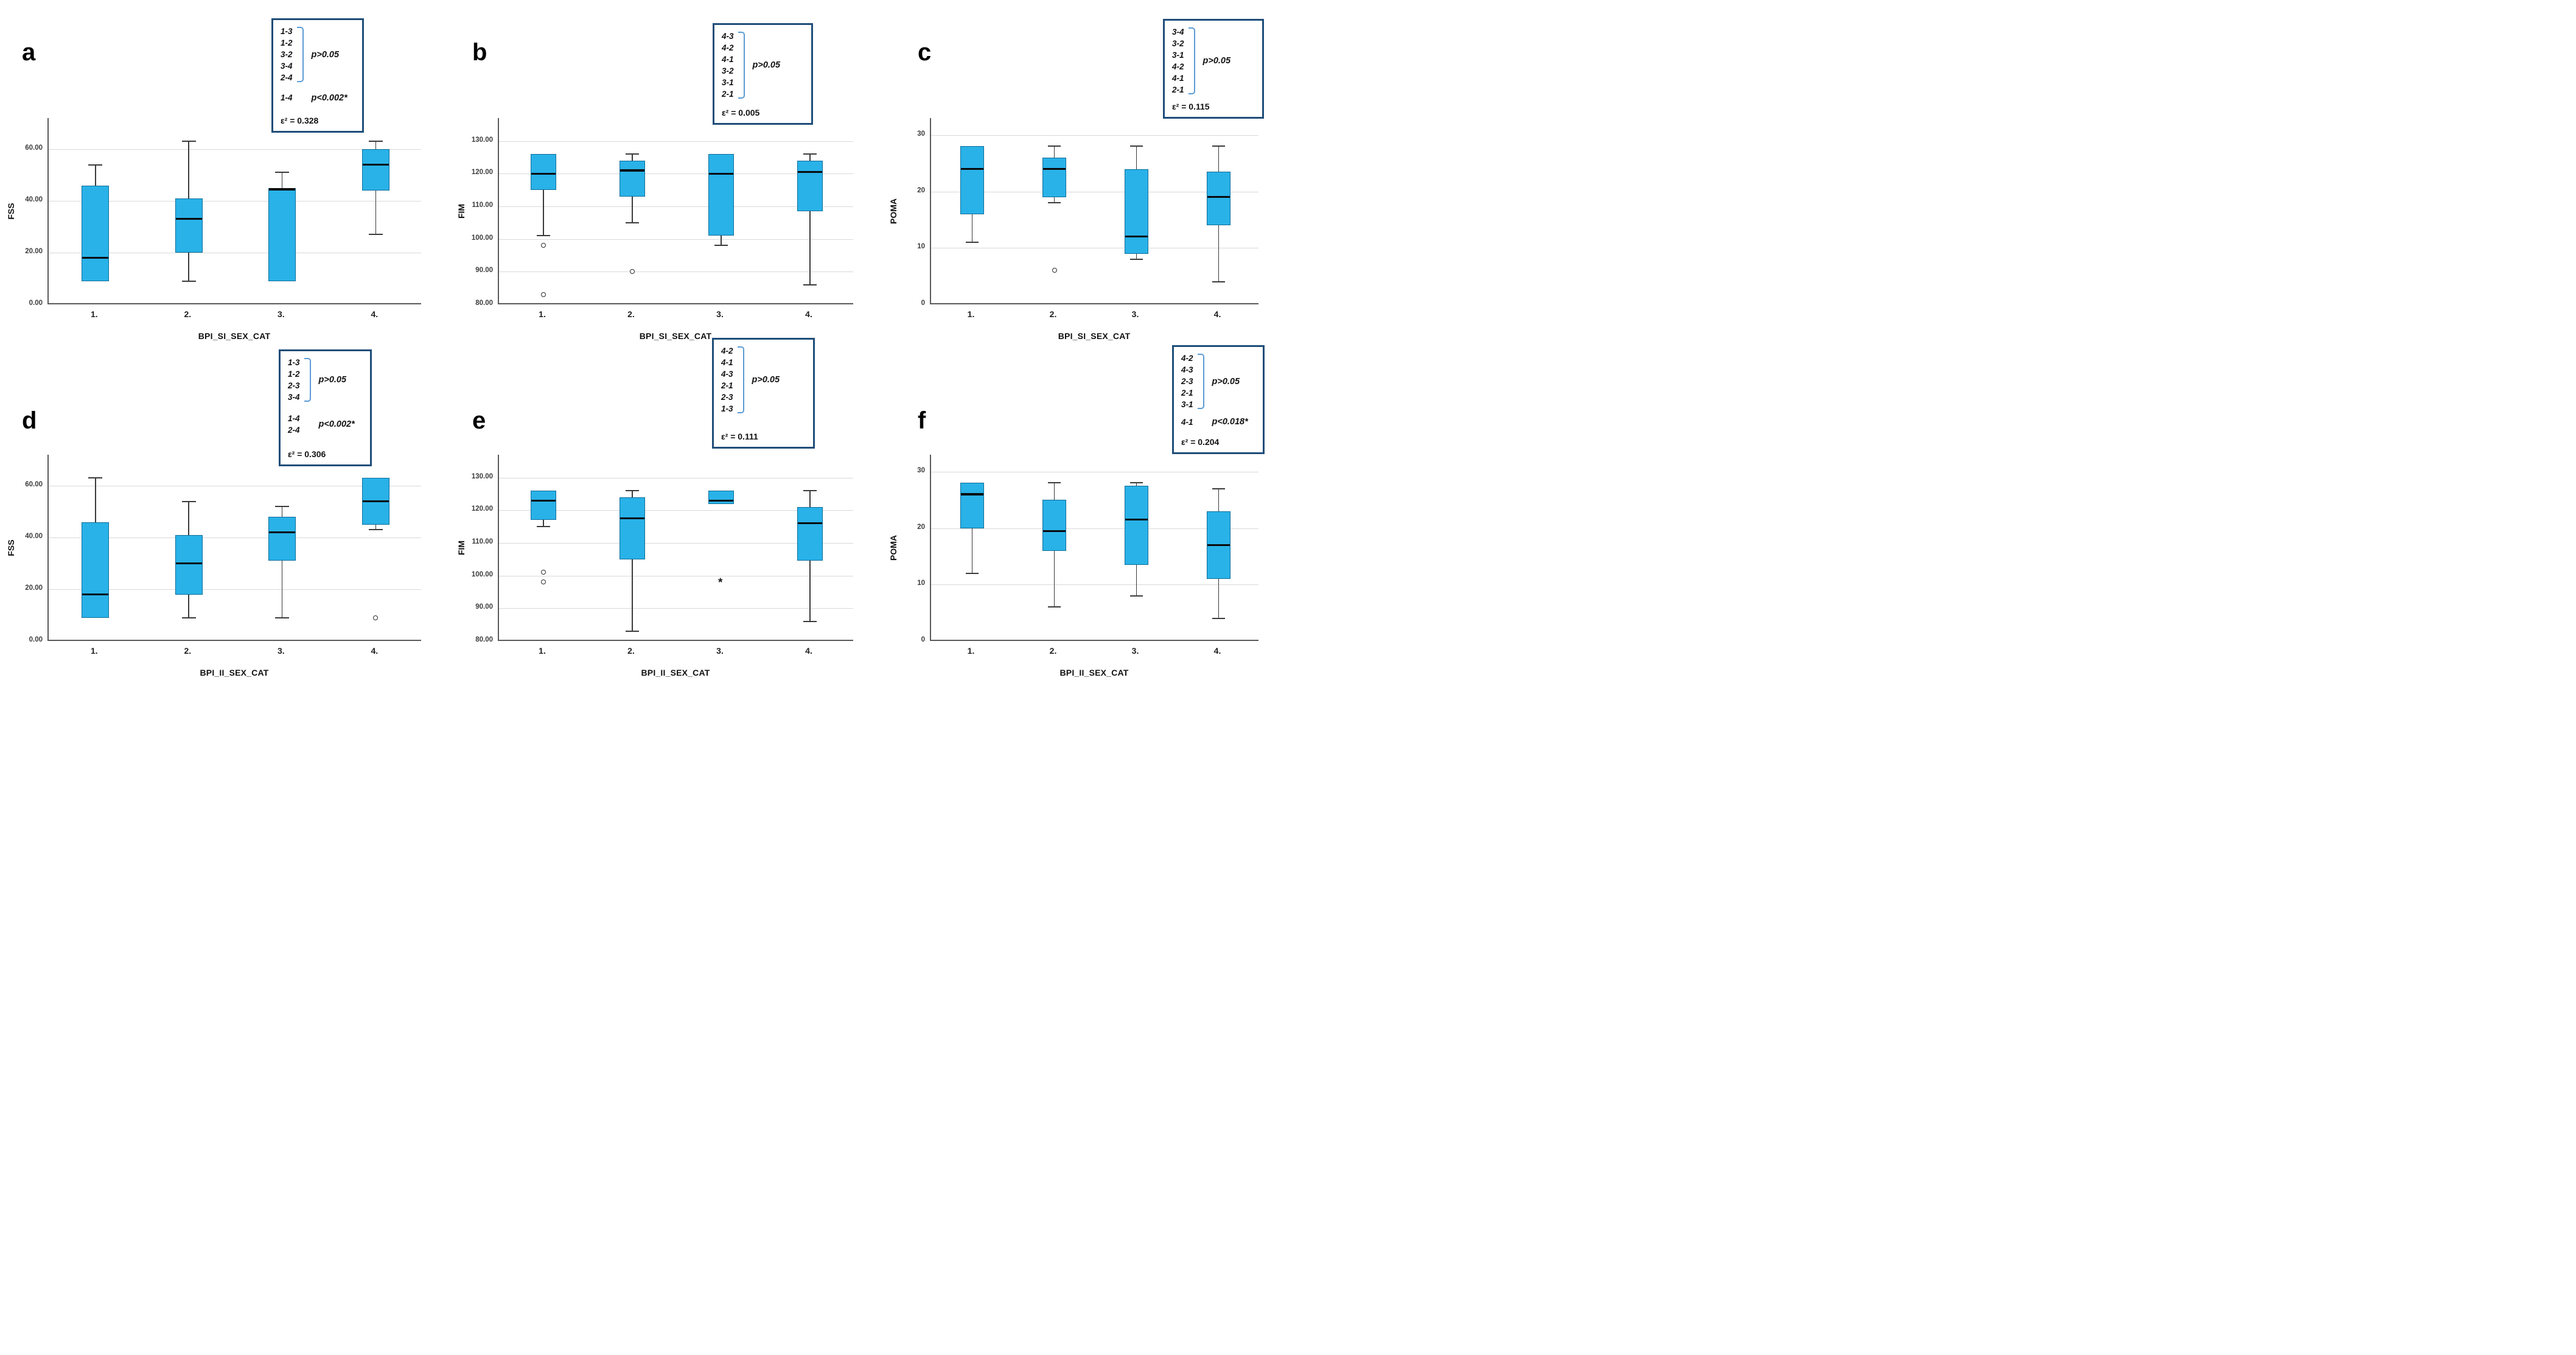 The width and height of the screenshot is (2576, 1355). What do you see at coordinates (11, 211) in the screenshot?
I see `y-axis-title: FSS` at bounding box center [11, 211].